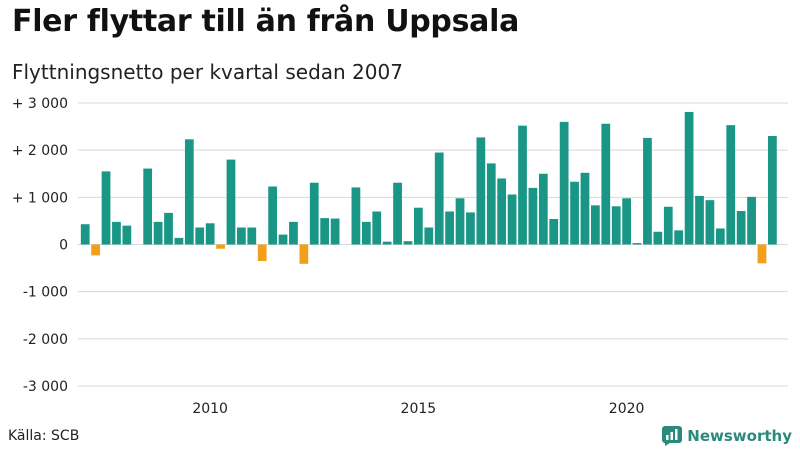 Image resolution: width=800 pixels, height=450 pixels. What do you see at coordinates (325, 231) in the screenshot?
I see `bar-2012K4` at bounding box center [325, 231].